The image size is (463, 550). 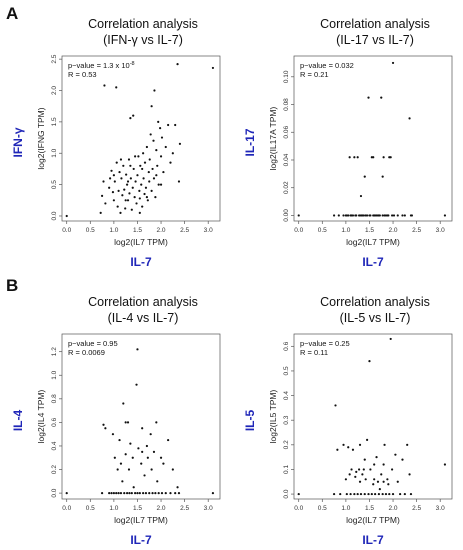 What do you see at coordinates (113, 508) in the screenshot?
I see `x-tick-label: 1.0` at bounding box center [113, 508].